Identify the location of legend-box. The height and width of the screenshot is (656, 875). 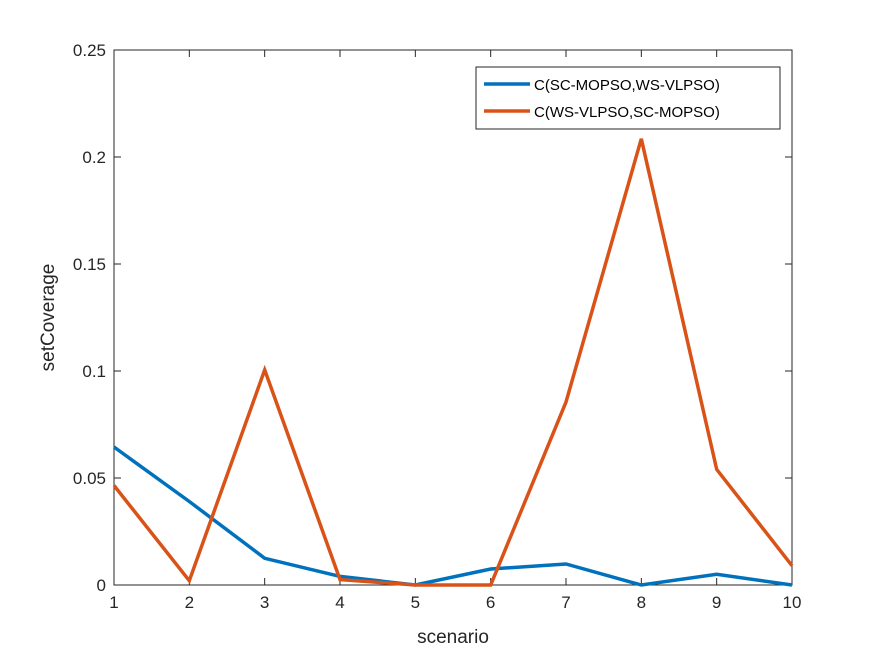
(628, 98).